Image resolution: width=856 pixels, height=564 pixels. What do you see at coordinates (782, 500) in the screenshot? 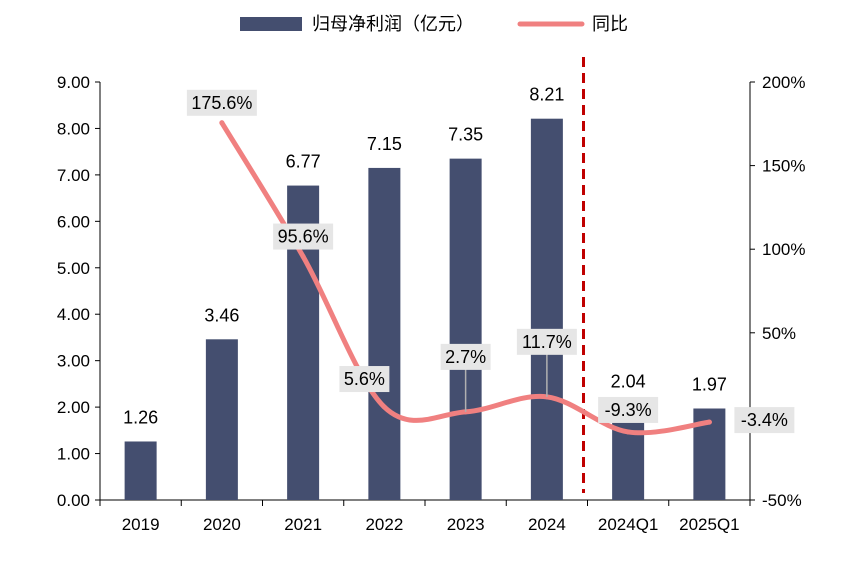
I see `y-right-tick-label: -50%` at bounding box center [782, 500].